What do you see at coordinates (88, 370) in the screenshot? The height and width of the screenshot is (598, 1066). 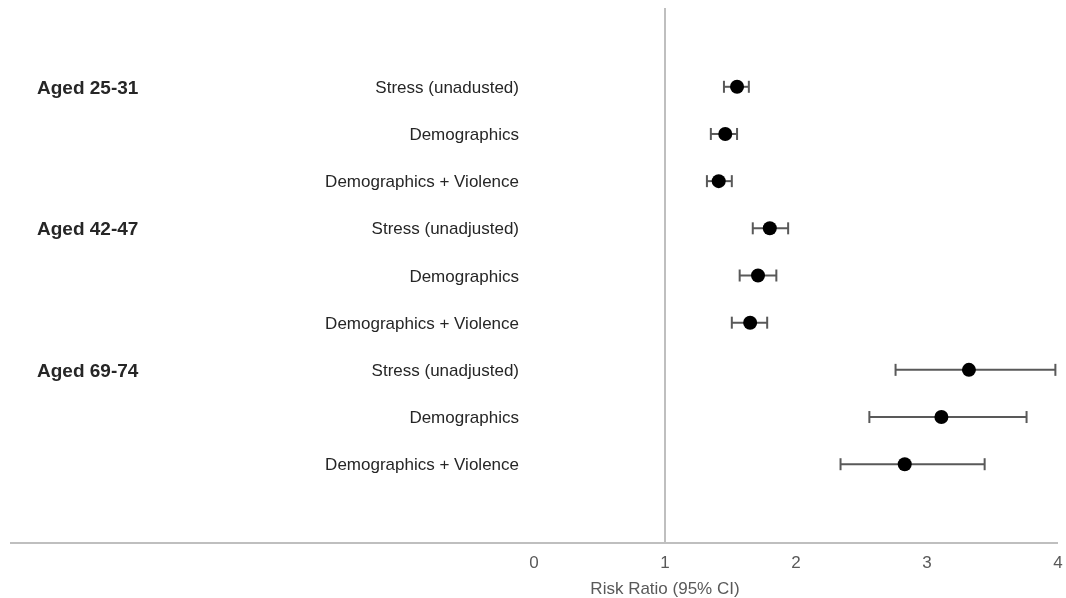 I see `annotation: Aged 69-74` at bounding box center [88, 370].